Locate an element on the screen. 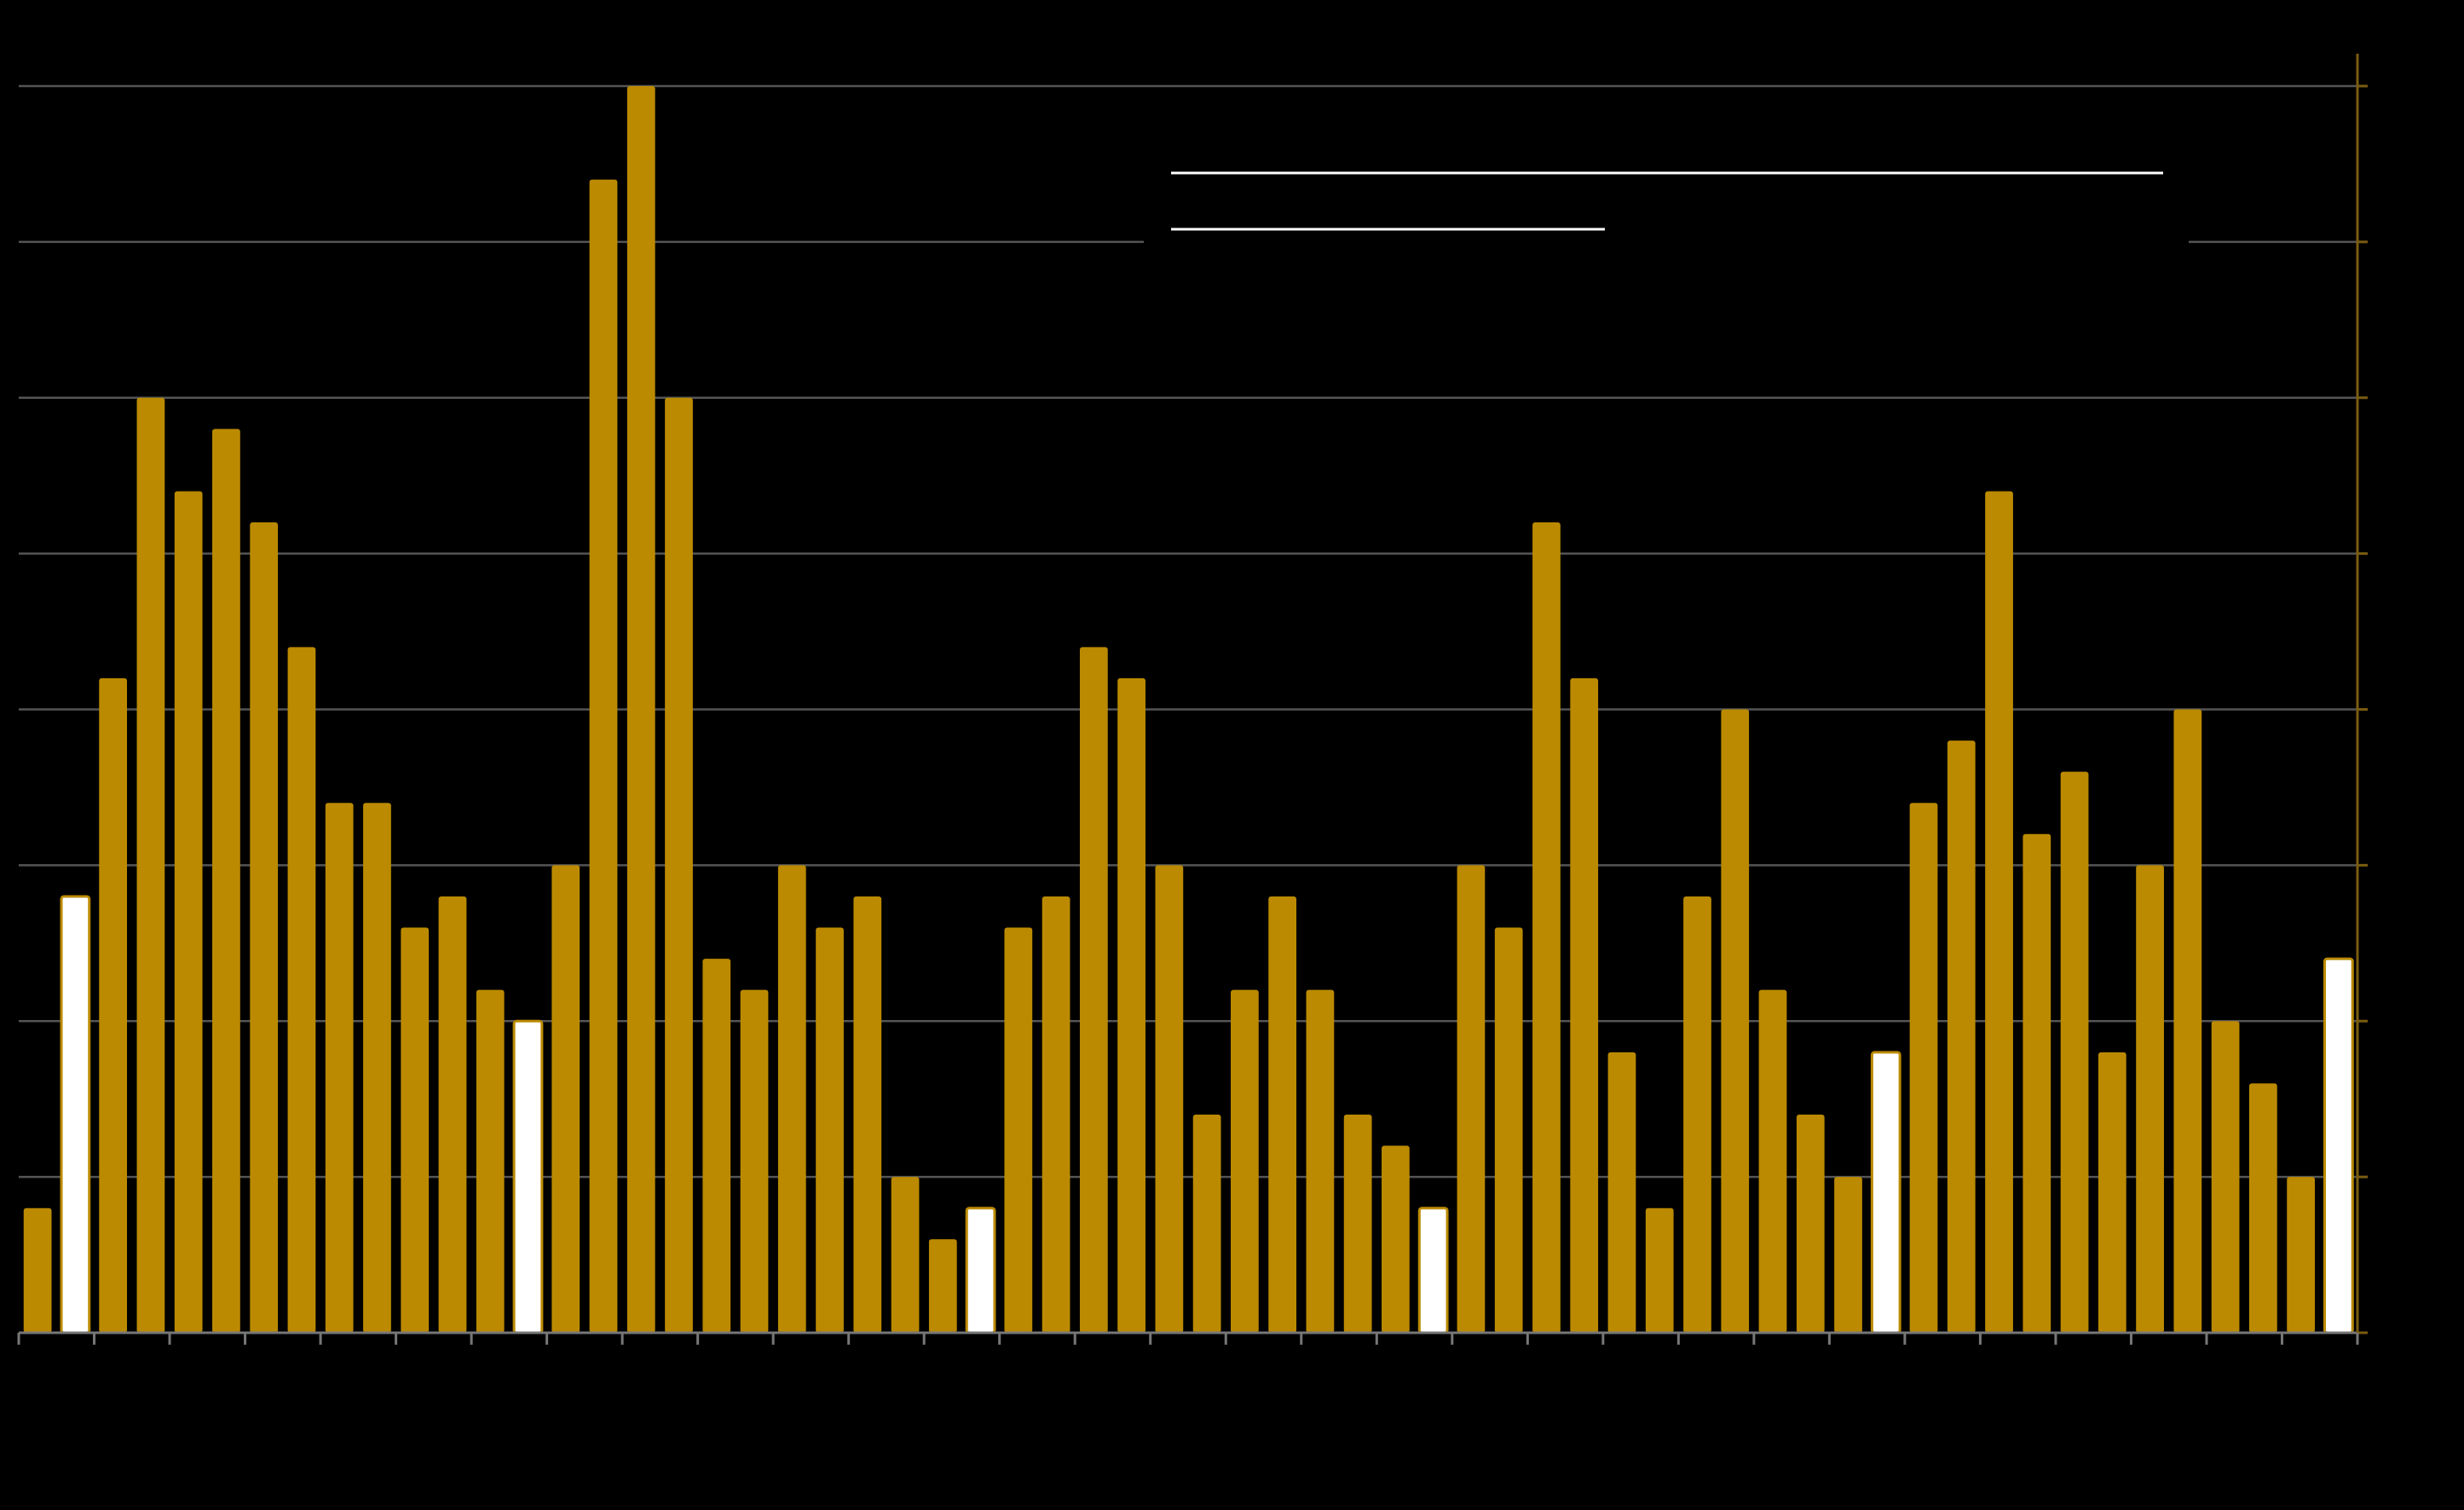 Image resolution: width=2464 pixels, height=1510 pixels. legend-box is located at coordinates (1666, 202).